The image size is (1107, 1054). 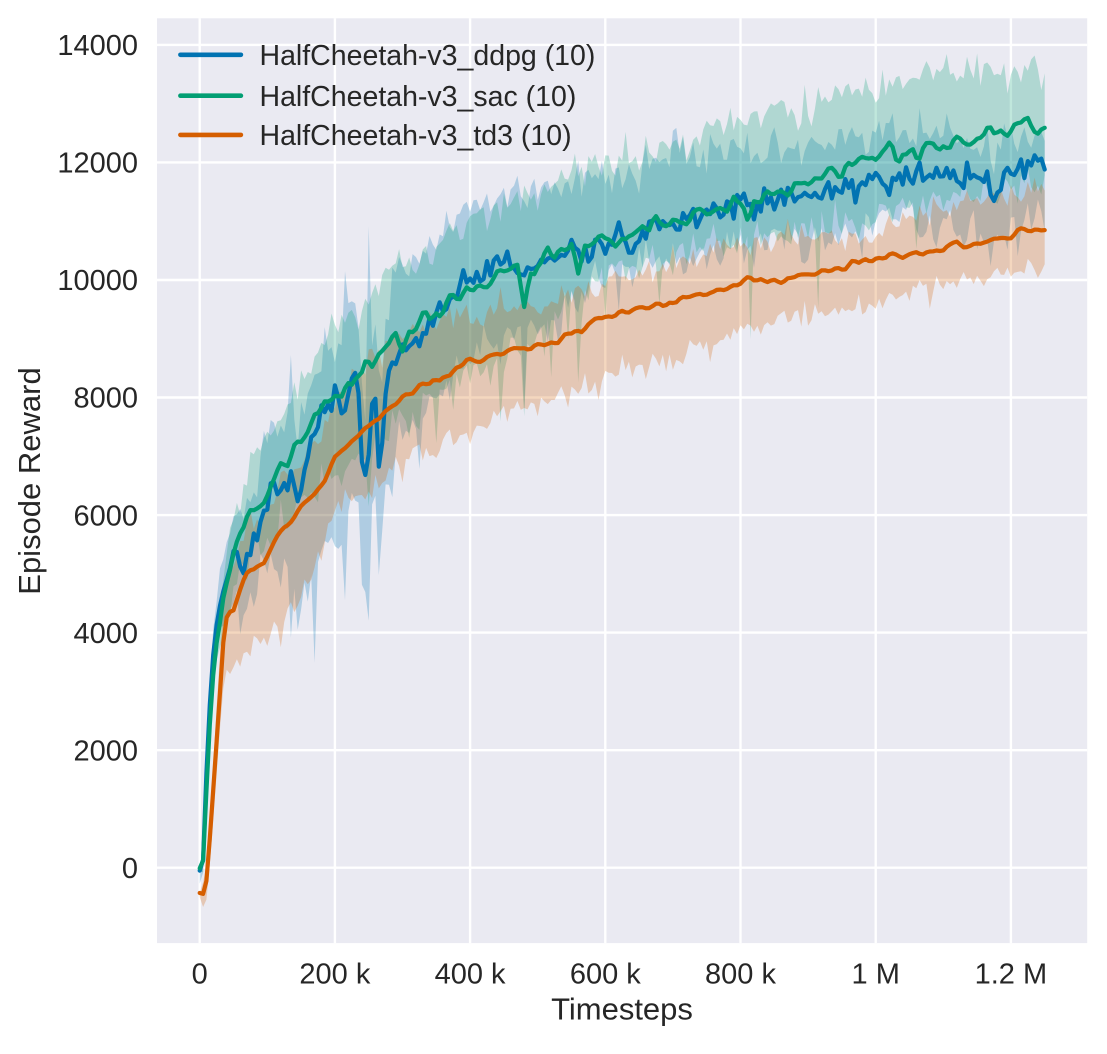 What do you see at coordinates (418, 97) in the screenshot?
I see `svg-text: HalfCheetah-v3_sac (10)` at bounding box center [418, 97].